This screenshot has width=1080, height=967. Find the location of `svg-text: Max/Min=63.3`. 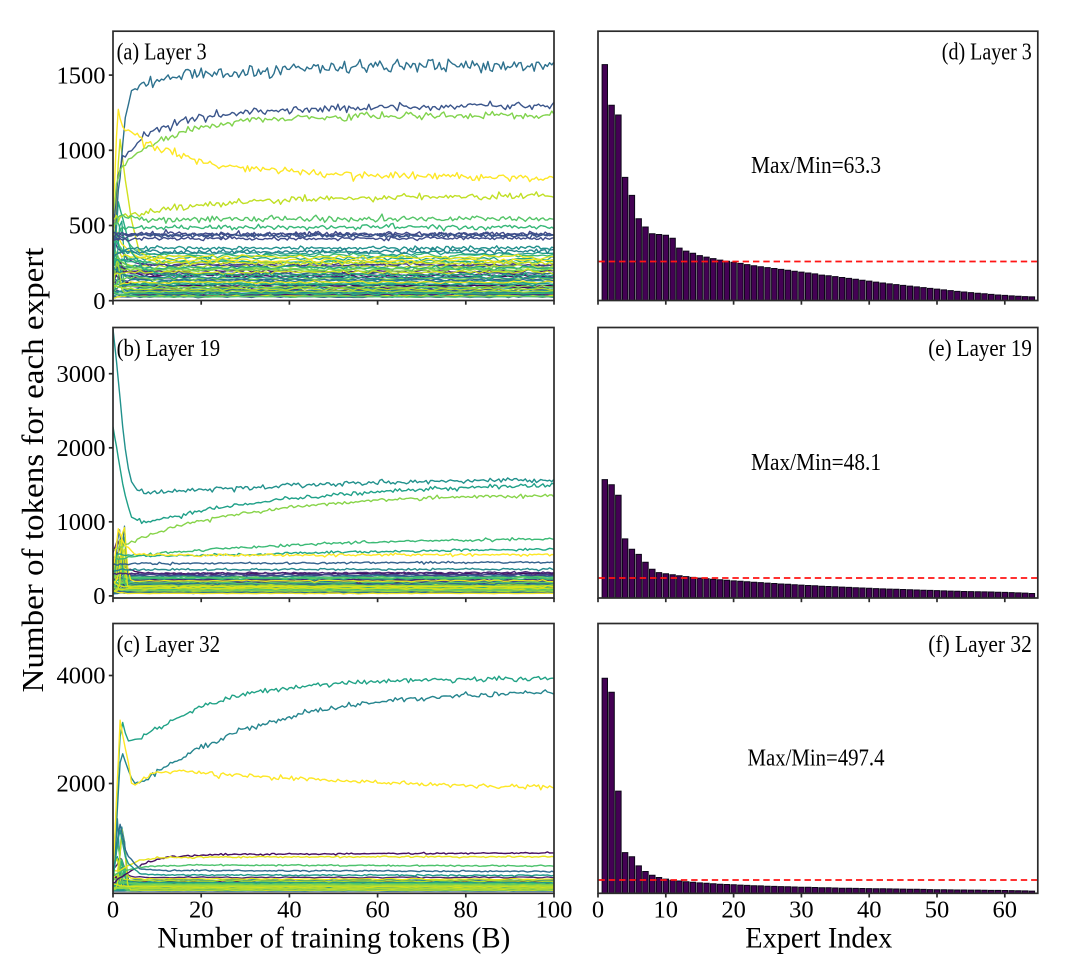

svg-text: Max/Min=63.3 is located at coordinates (816, 166).